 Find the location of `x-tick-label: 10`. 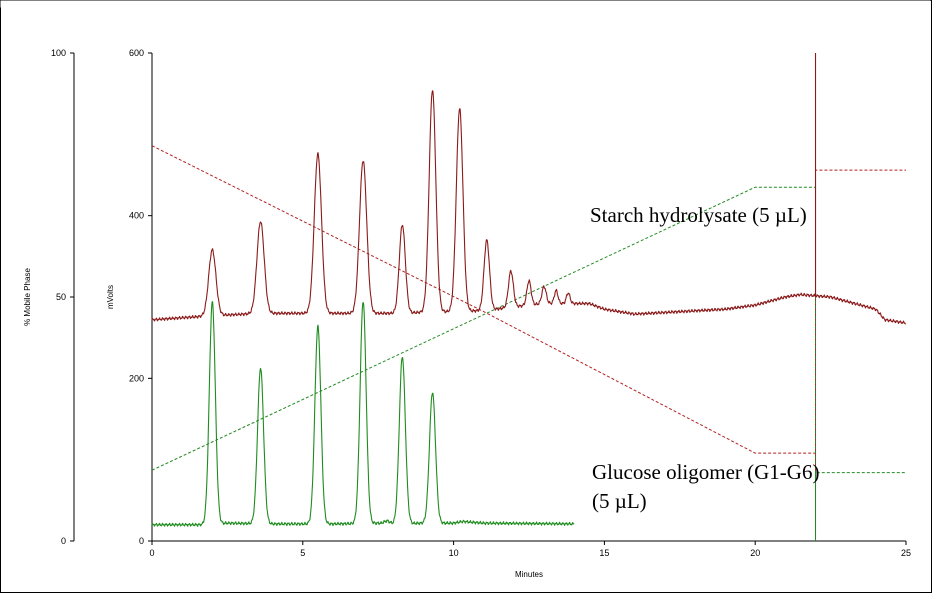

x-tick-label: 10 is located at coordinates (454, 553).